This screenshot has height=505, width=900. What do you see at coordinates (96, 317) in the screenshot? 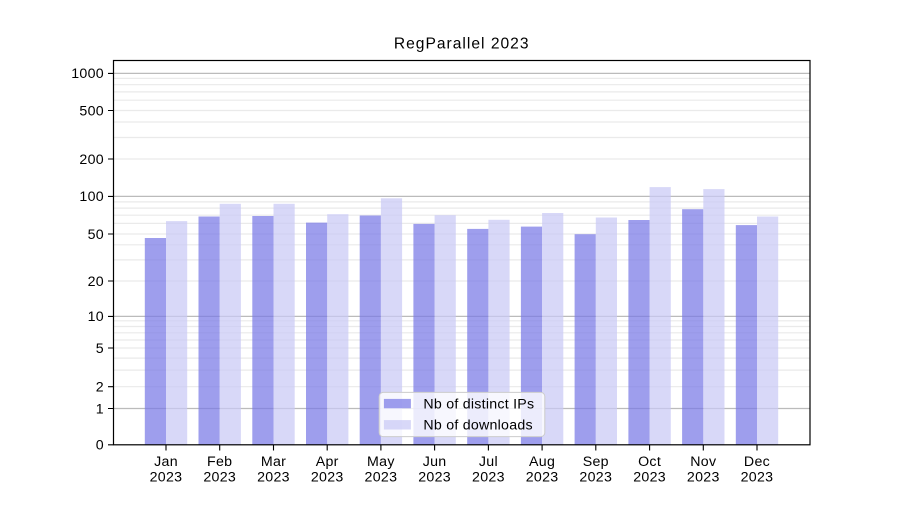
I see `svg-text: 10` at bounding box center [96, 317].